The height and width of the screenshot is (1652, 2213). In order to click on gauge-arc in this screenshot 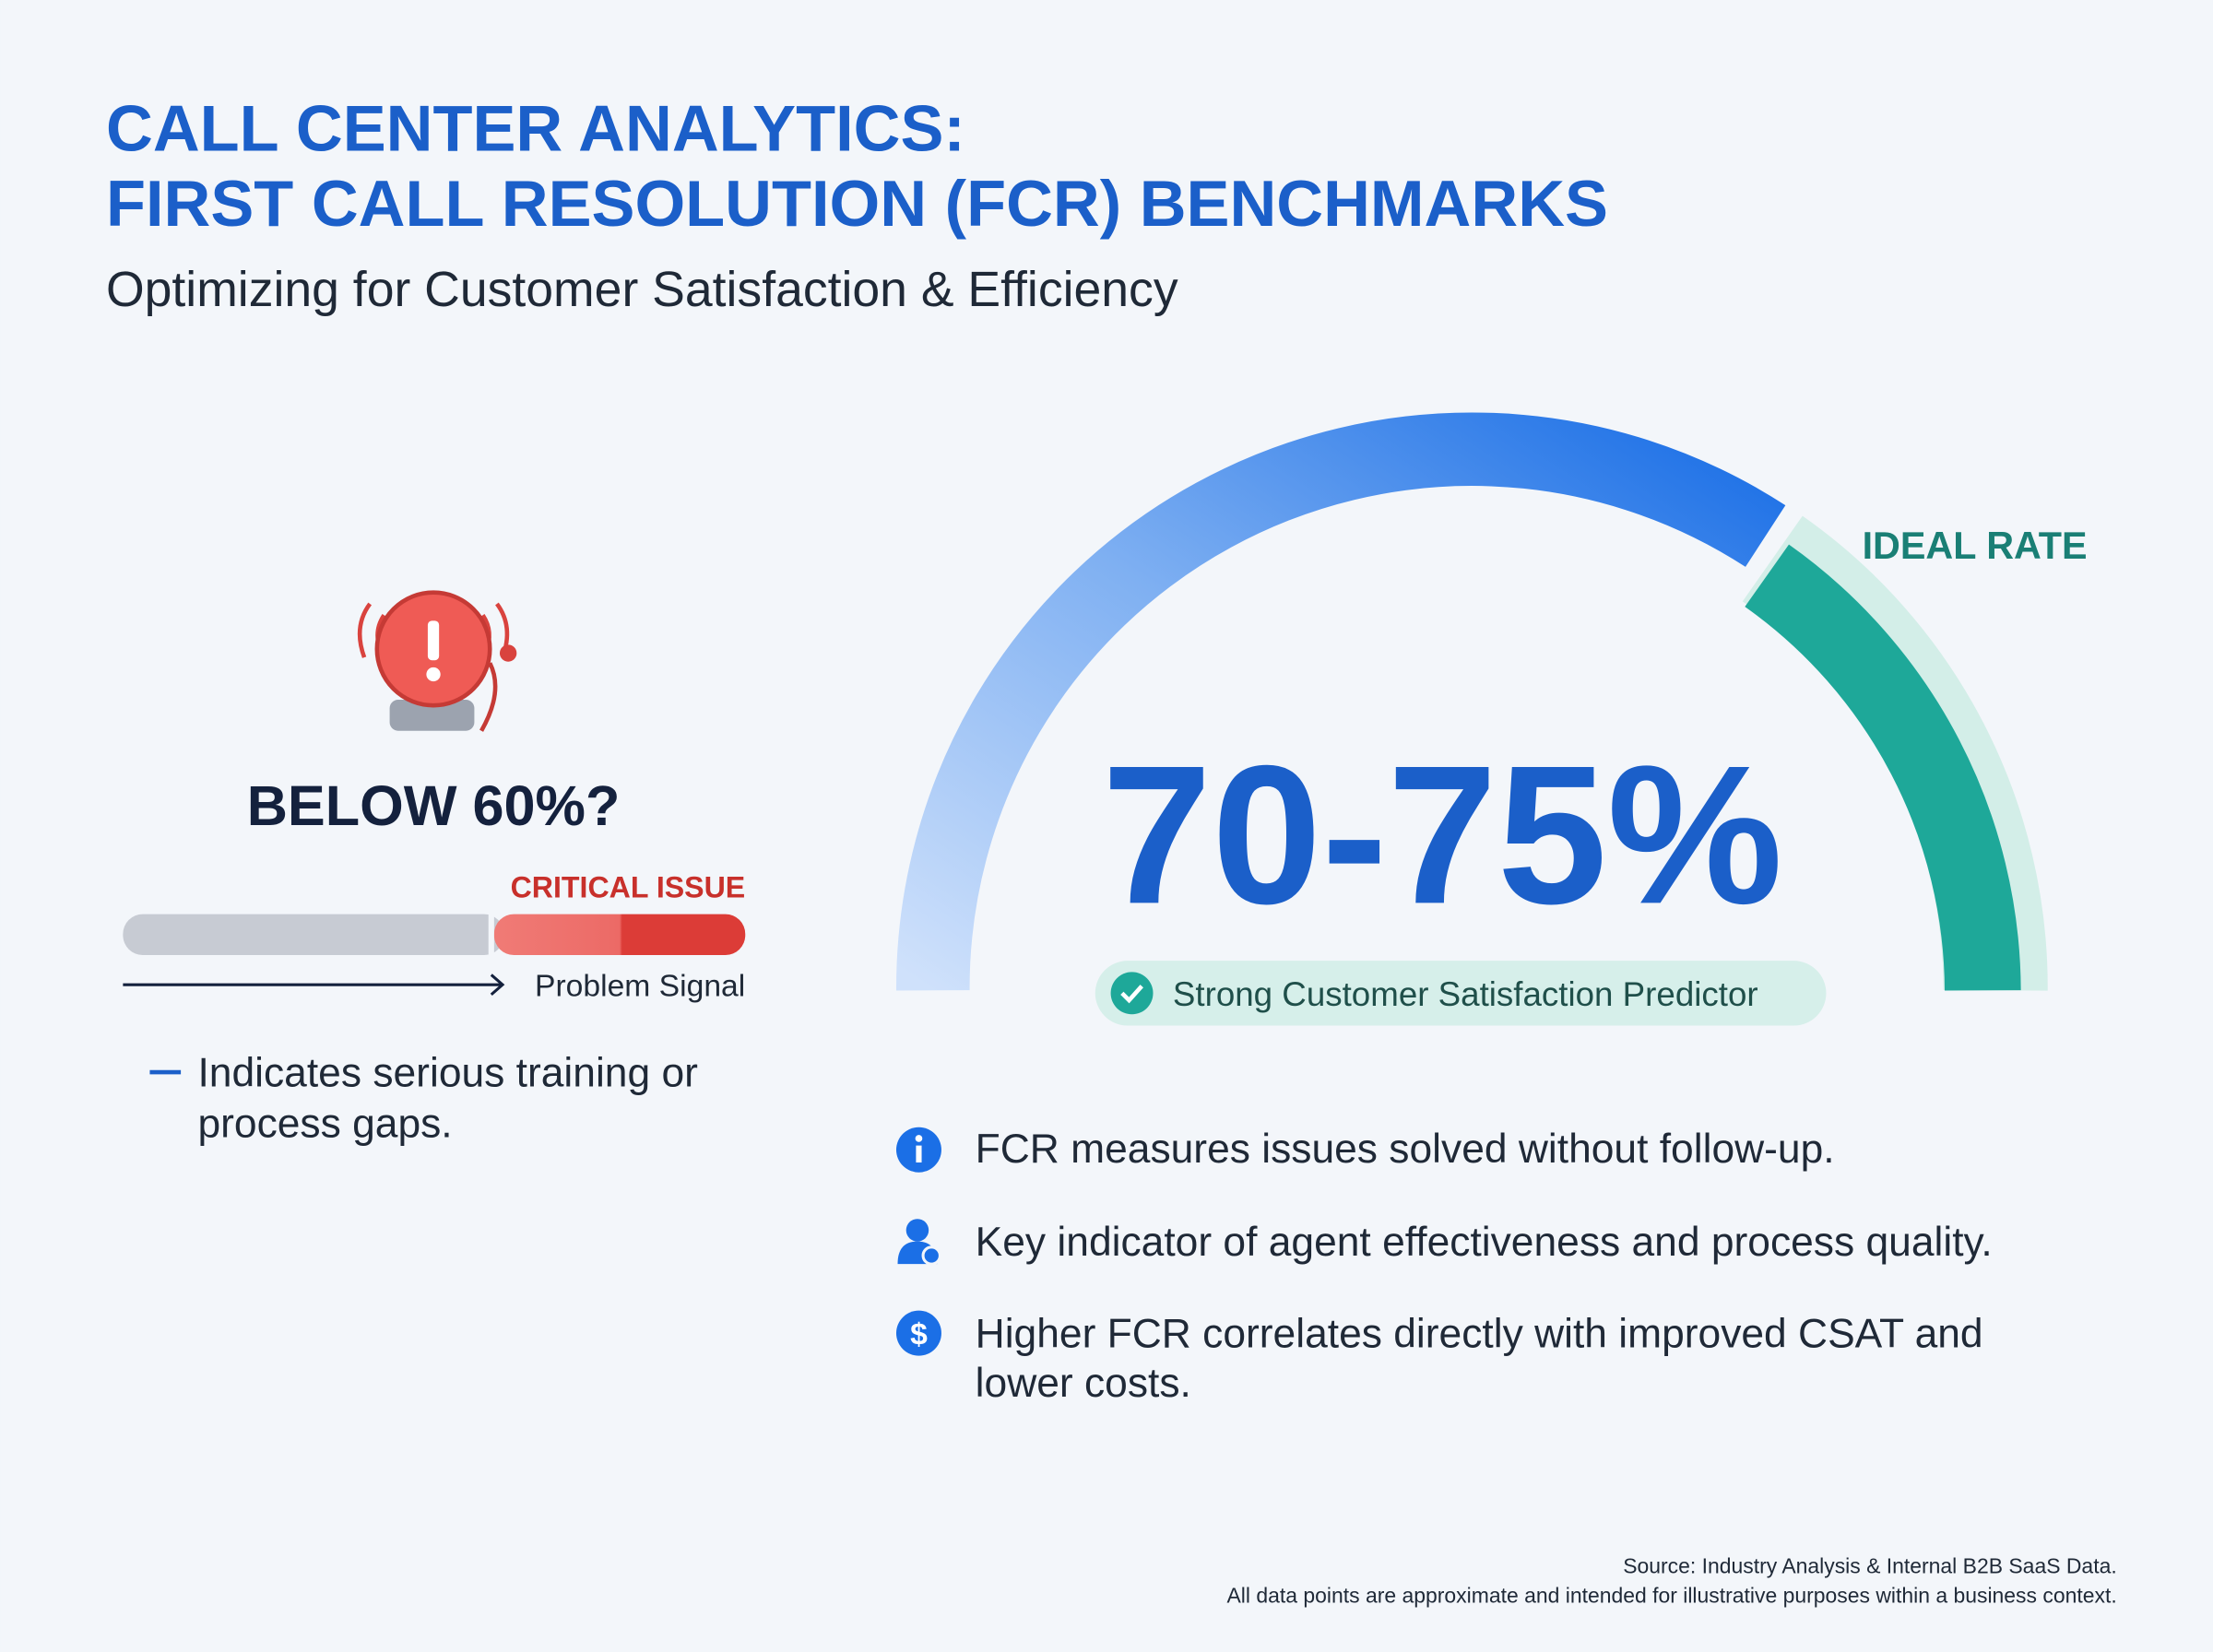, I will do `click(1340, 701)`.